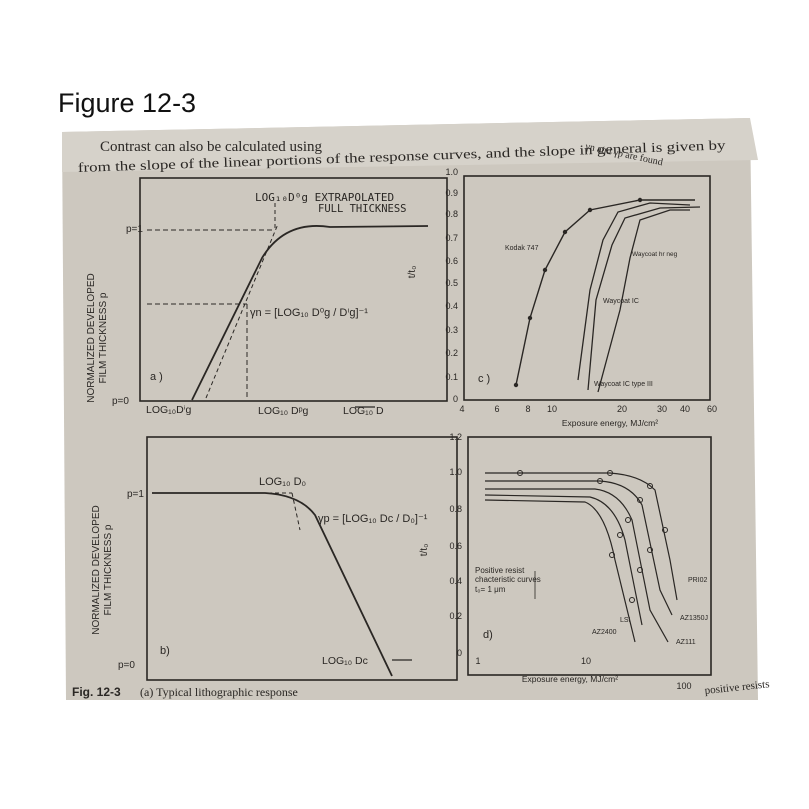  I want to click on panel-d-curve-label: AZ1350J, so click(694, 618).